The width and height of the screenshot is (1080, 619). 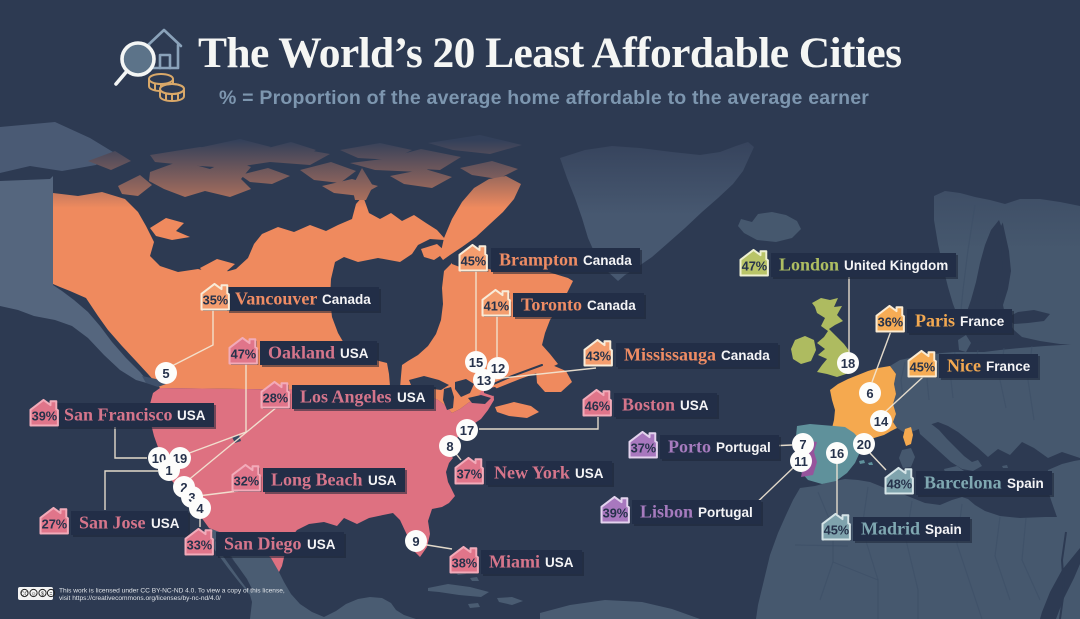 What do you see at coordinates (346, 397) in the screenshot?
I see `svg-text: Los Angeles` at bounding box center [346, 397].